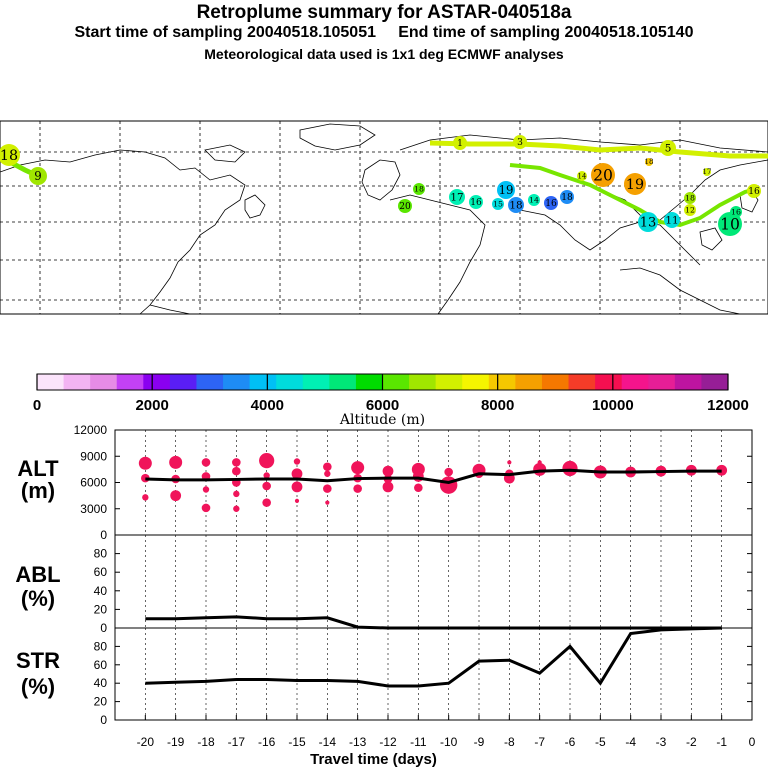 The image size is (768, 768). I want to click on colorbar-tick-label: 4000, so click(267, 405).